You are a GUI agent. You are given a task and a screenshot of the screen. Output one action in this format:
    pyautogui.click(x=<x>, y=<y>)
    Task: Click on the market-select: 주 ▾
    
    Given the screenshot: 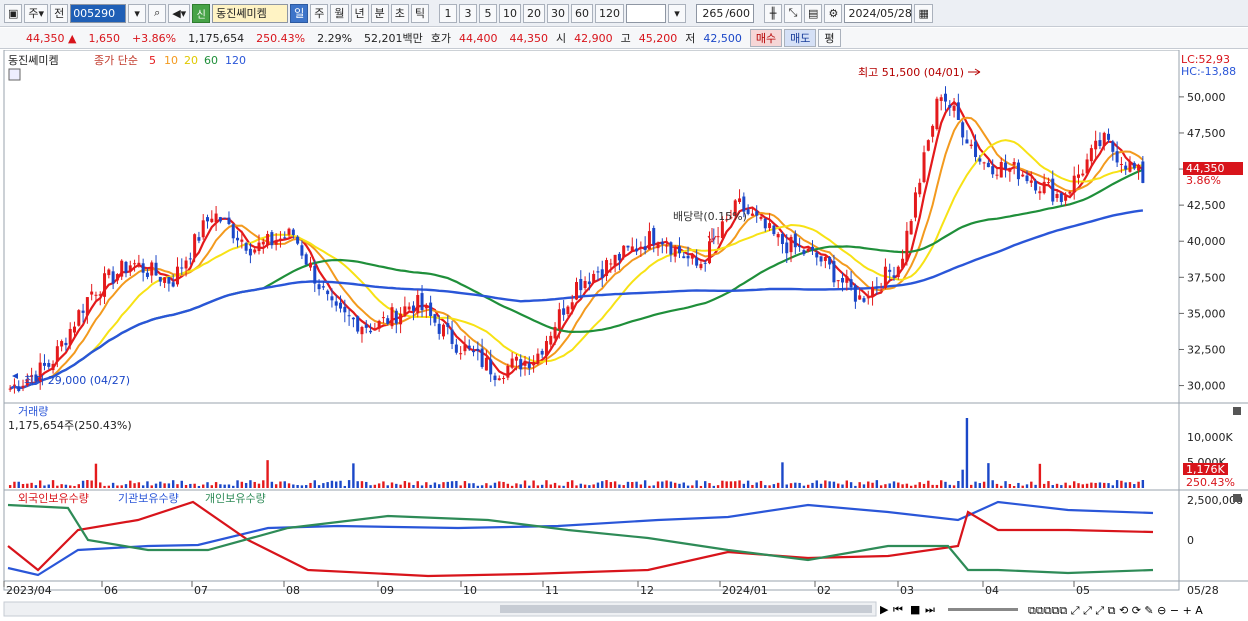 What is the action you would take?
    pyautogui.click(x=36, y=13)
    